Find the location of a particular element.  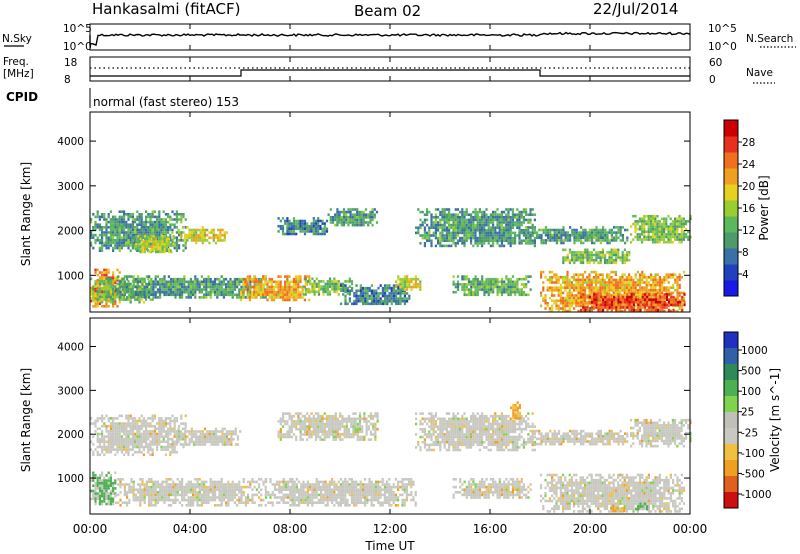

power-colorbar-tick-label: 24 is located at coordinates (749, 165).